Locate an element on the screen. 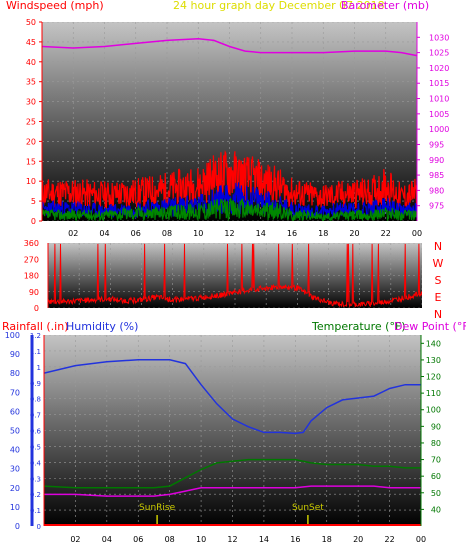  humidity-tick-label: 40 is located at coordinates (15, 450).